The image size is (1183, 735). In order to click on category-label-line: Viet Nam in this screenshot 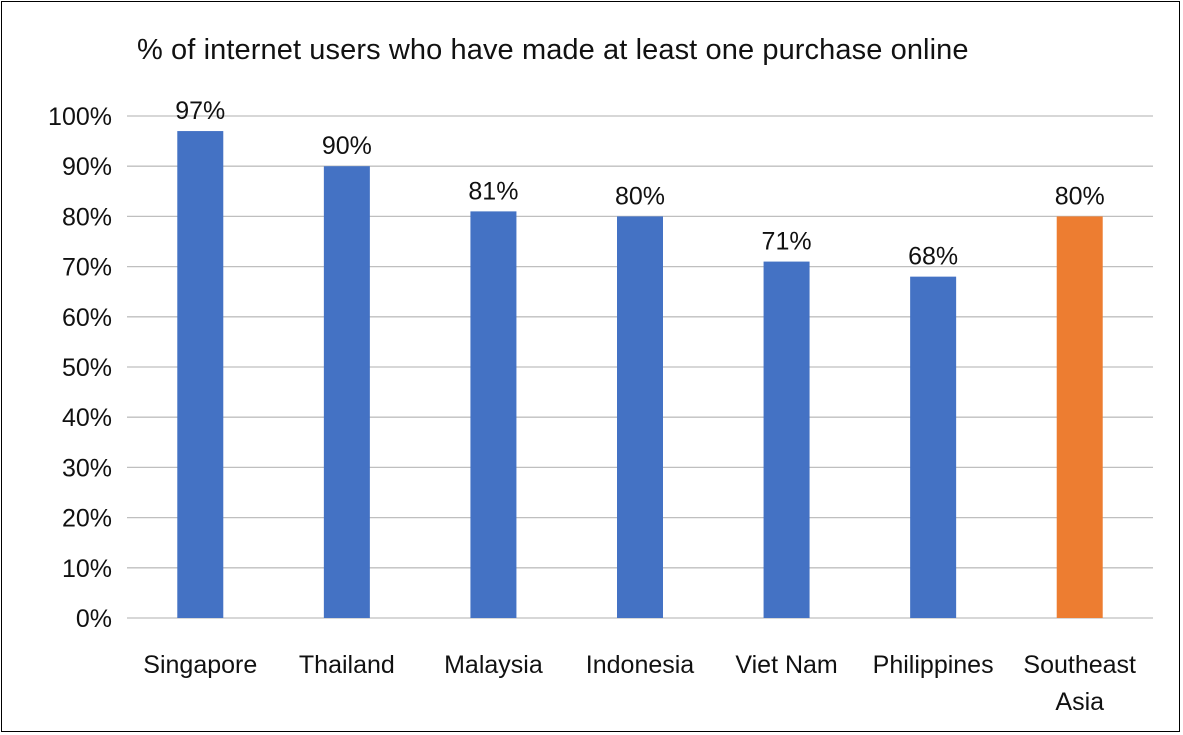, I will do `click(786, 665)`.